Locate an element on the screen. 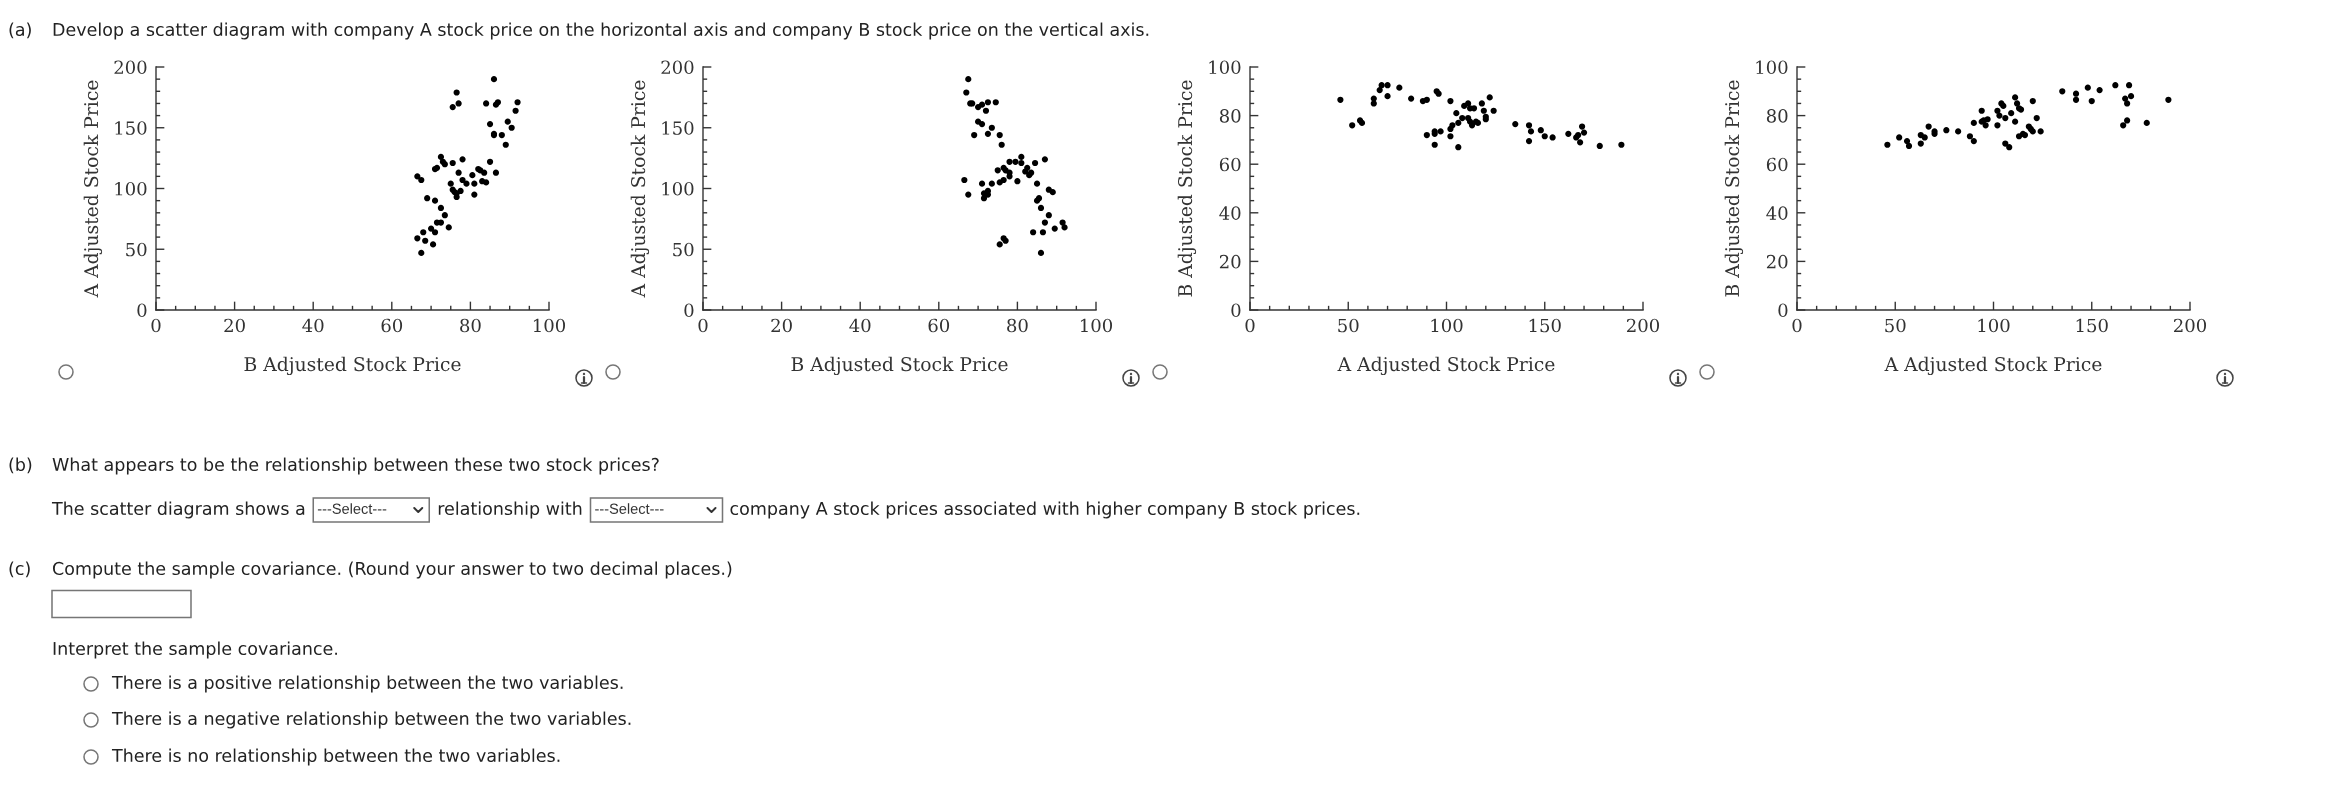 The height and width of the screenshot is (806, 2336). text: There is a negative relationship between the two variables. is located at coordinates (371, 720).